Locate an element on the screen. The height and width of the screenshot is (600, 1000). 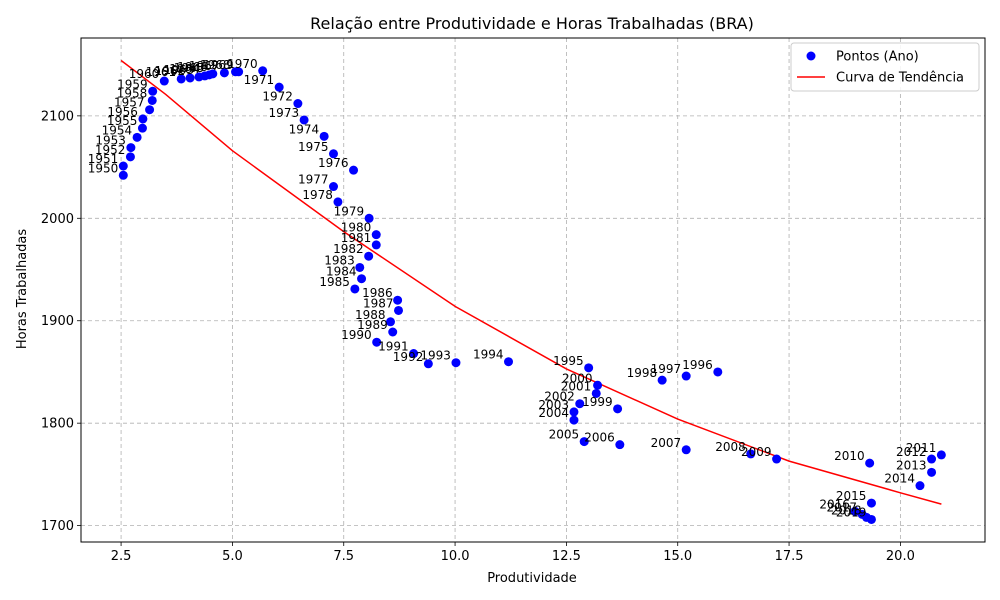
data-point-label: 1990 is located at coordinates (356, 335).